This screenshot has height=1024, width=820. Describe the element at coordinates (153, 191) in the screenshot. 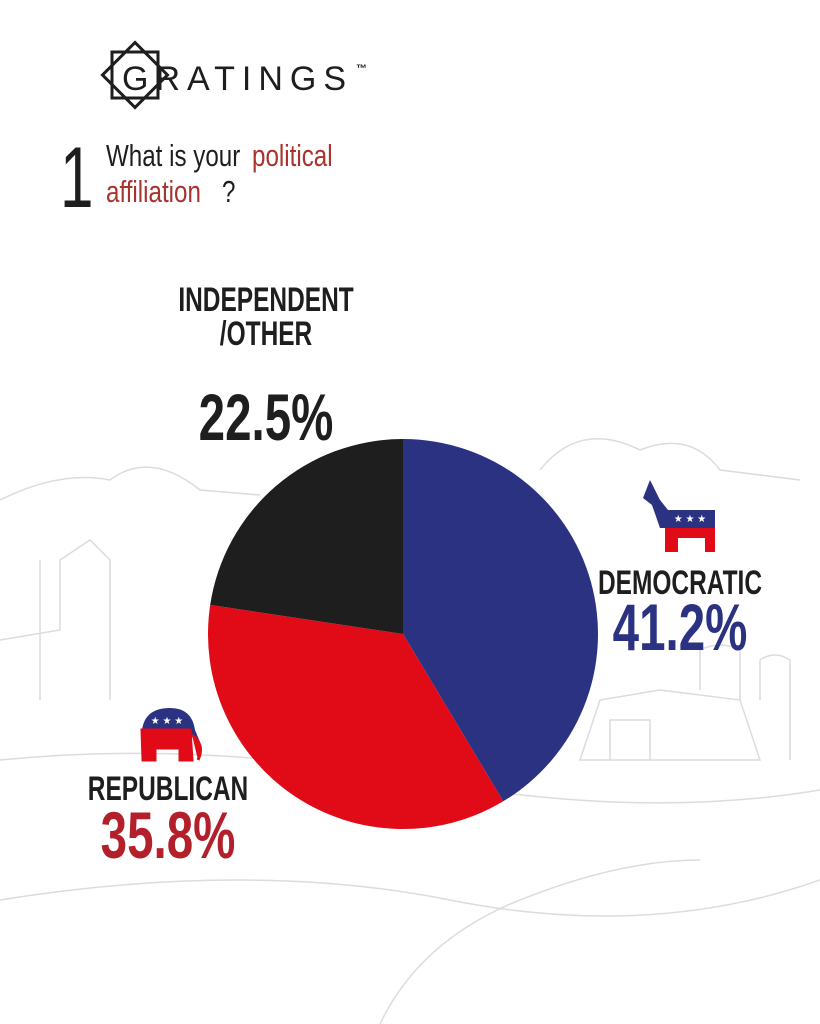

I see `question-highlight: affiliation` at that location.